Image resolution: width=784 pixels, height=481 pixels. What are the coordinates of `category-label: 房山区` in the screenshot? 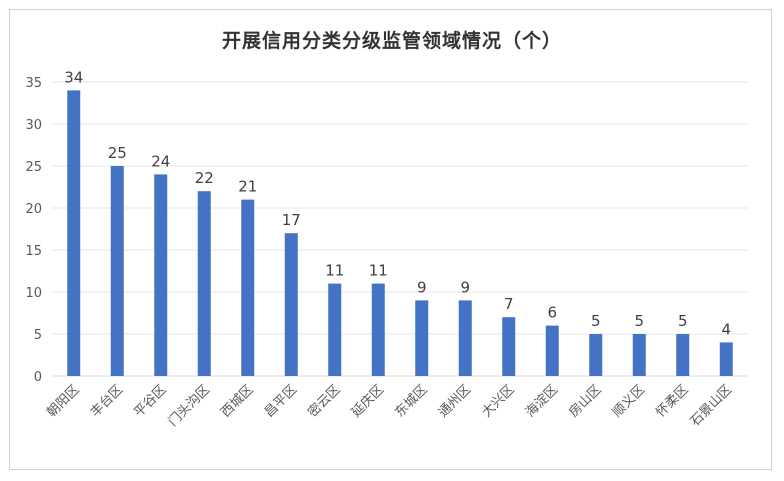 It's located at (585, 401).